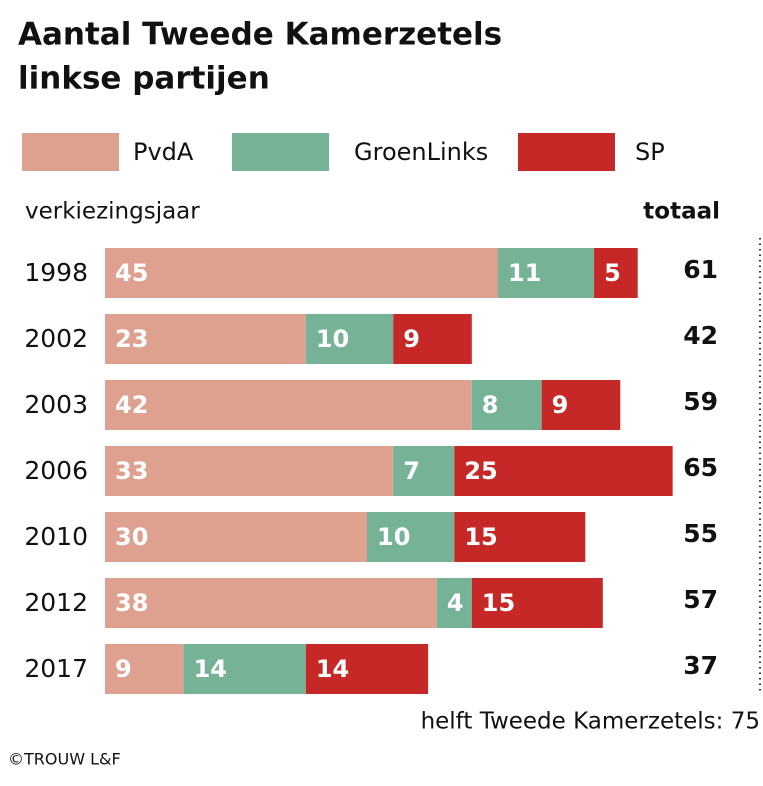 The height and width of the screenshot is (786, 763). What do you see at coordinates (131, 273) in the screenshot?
I see `value-label: 45` at bounding box center [131, 273].